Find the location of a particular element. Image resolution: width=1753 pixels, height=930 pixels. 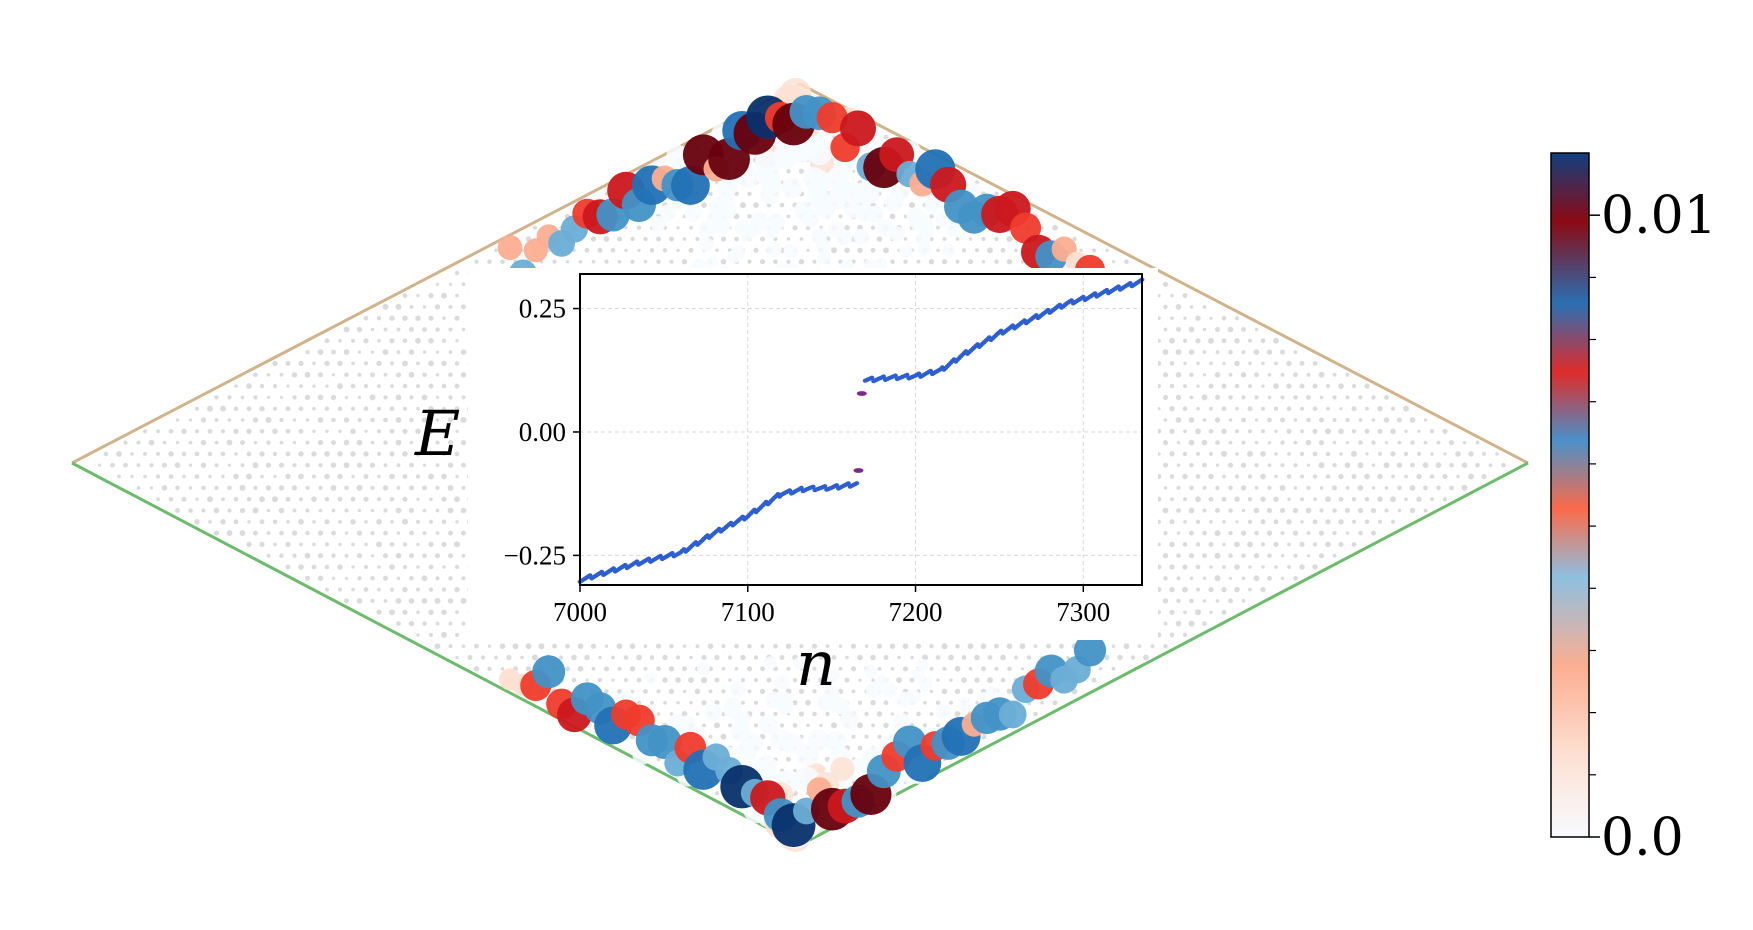

inset-y-tick-label: 0.00 is located at coordinates (542, 432).